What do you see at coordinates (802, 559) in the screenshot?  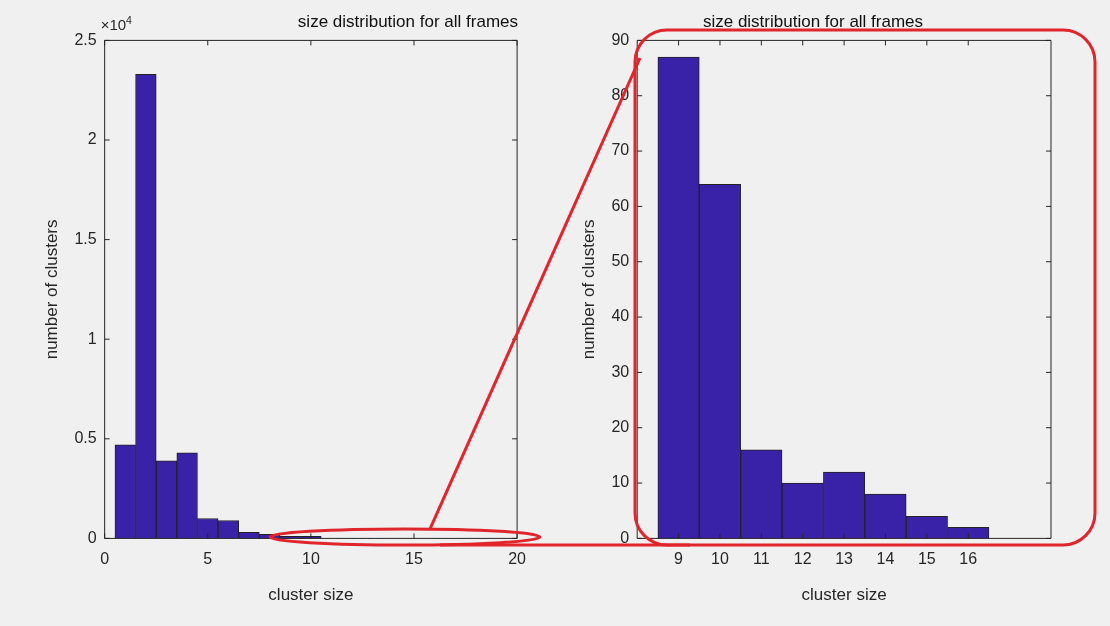 I see `x-tick-label: 12` at bounding box center [802, 559].